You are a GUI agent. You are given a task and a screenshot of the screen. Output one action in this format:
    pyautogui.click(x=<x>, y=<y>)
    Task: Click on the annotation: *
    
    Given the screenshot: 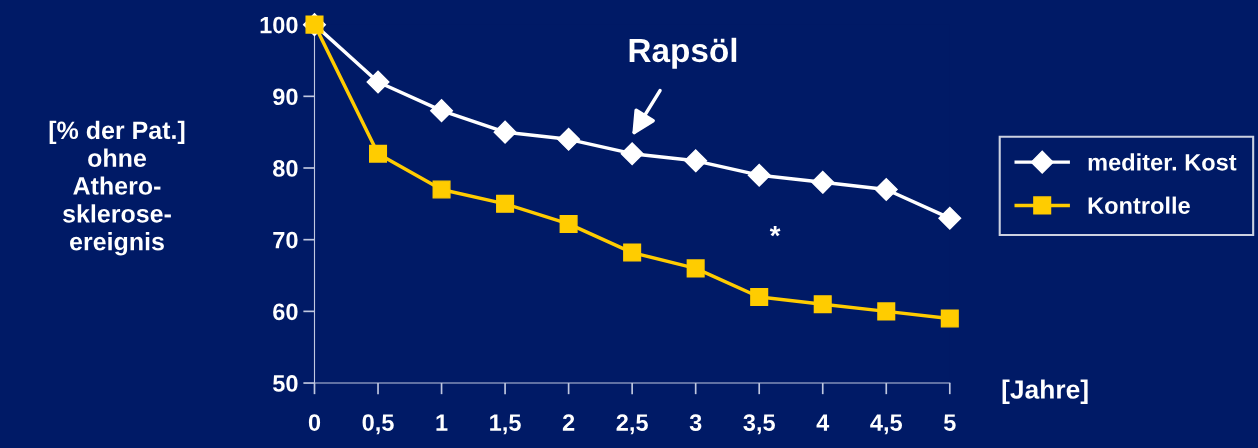 What is the action you would take?
    pyautogui.click(x=775, y=231)
    